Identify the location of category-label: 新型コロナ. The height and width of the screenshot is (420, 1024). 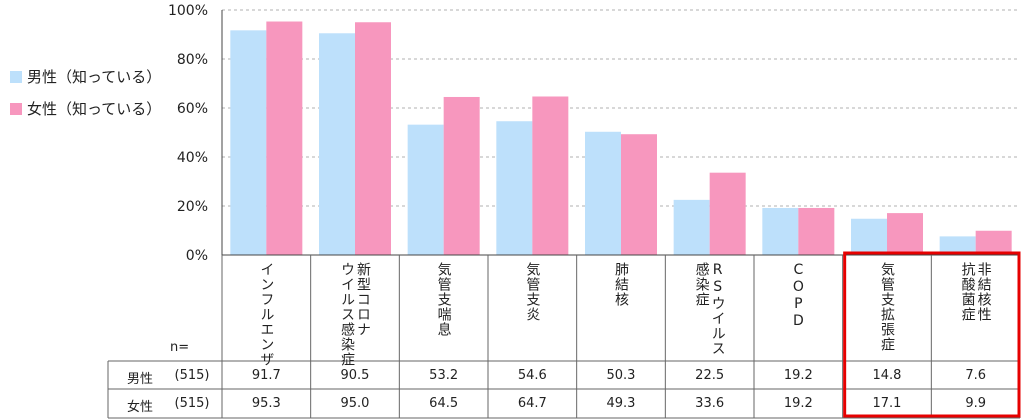
(363, 299).